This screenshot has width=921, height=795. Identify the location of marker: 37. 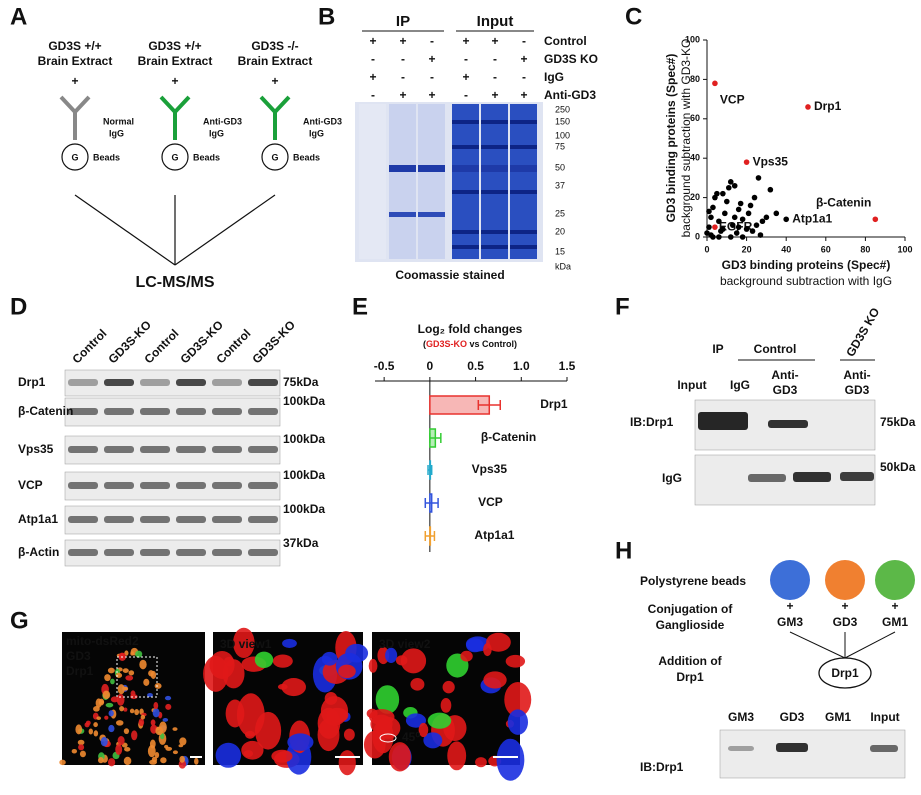
(560, 185).